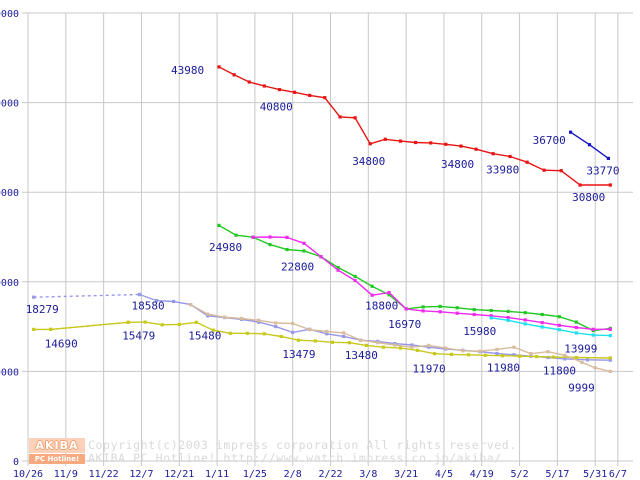 The width and height of the screenshot is (640, 480). Describe the element at coordinates (66, 474) in the screenshot. I see `x-tick-label: 11/9` at that location.